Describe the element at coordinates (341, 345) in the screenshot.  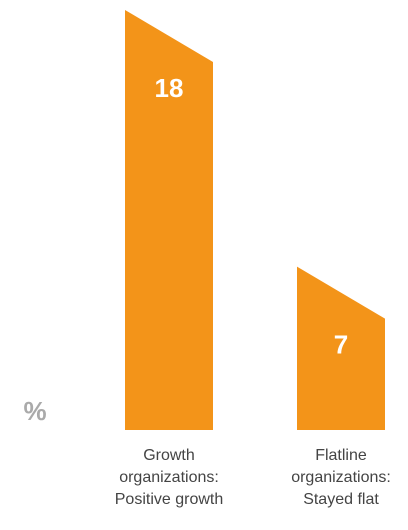
I see `value-label: 7` at that location.